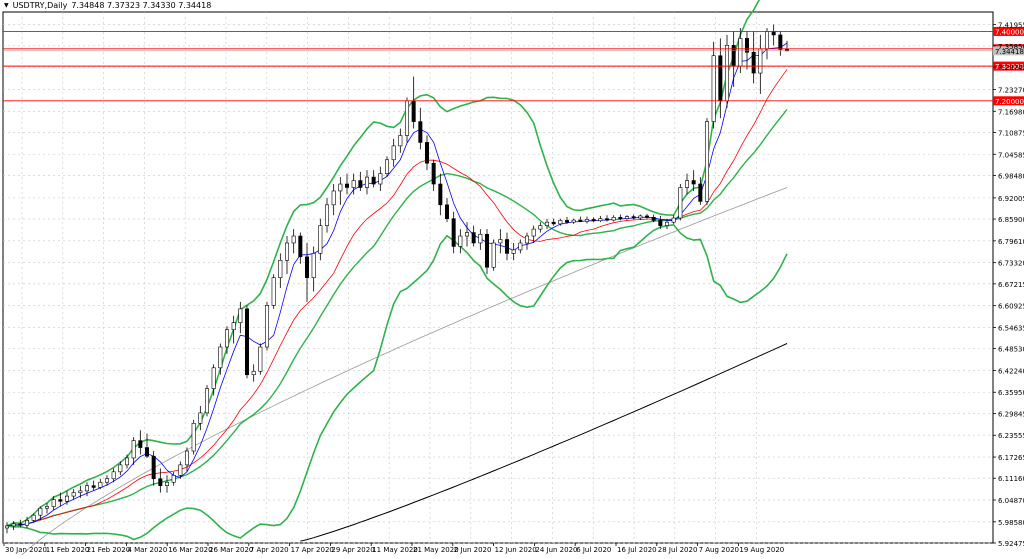 The image size is (1024, 559). I want to click on price-tick-label: 6.98480, so click(1011, 176).